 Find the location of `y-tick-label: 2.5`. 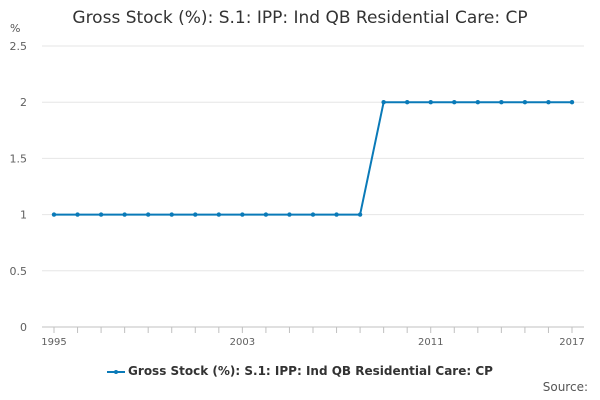

y-tick-label: 2.5 is located at coordinates (19, 46).